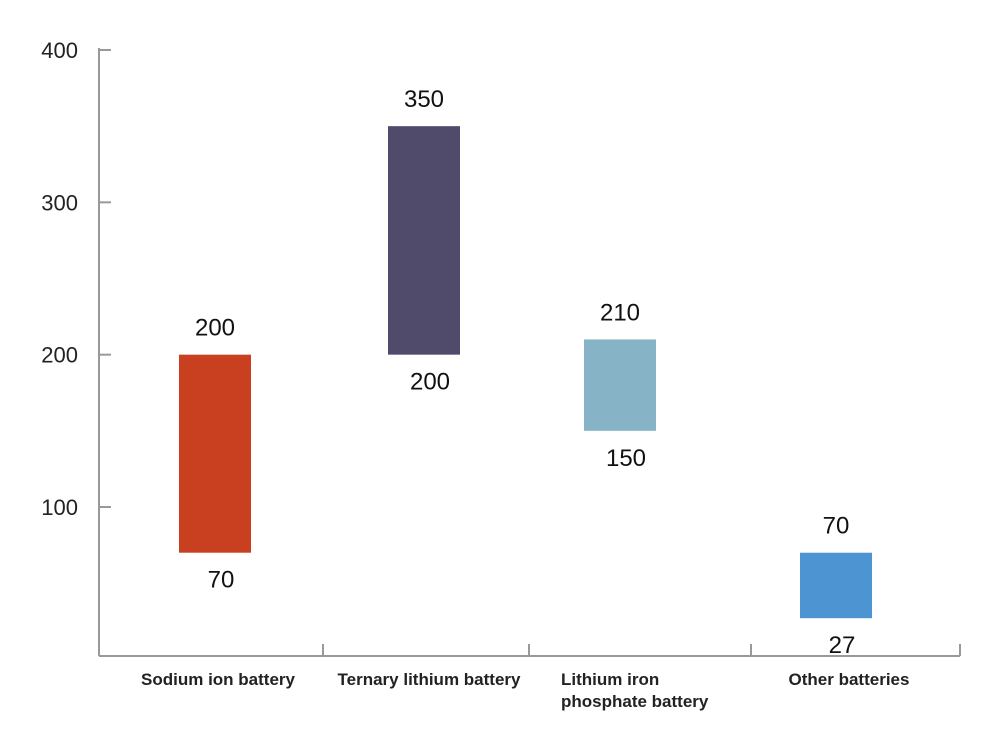 Image resolution: width=1000 pixels, height=730 pixels. Describe the element at coordinates (59, 507) in the screenshot. I see `y-tick-label: 100` at that location.